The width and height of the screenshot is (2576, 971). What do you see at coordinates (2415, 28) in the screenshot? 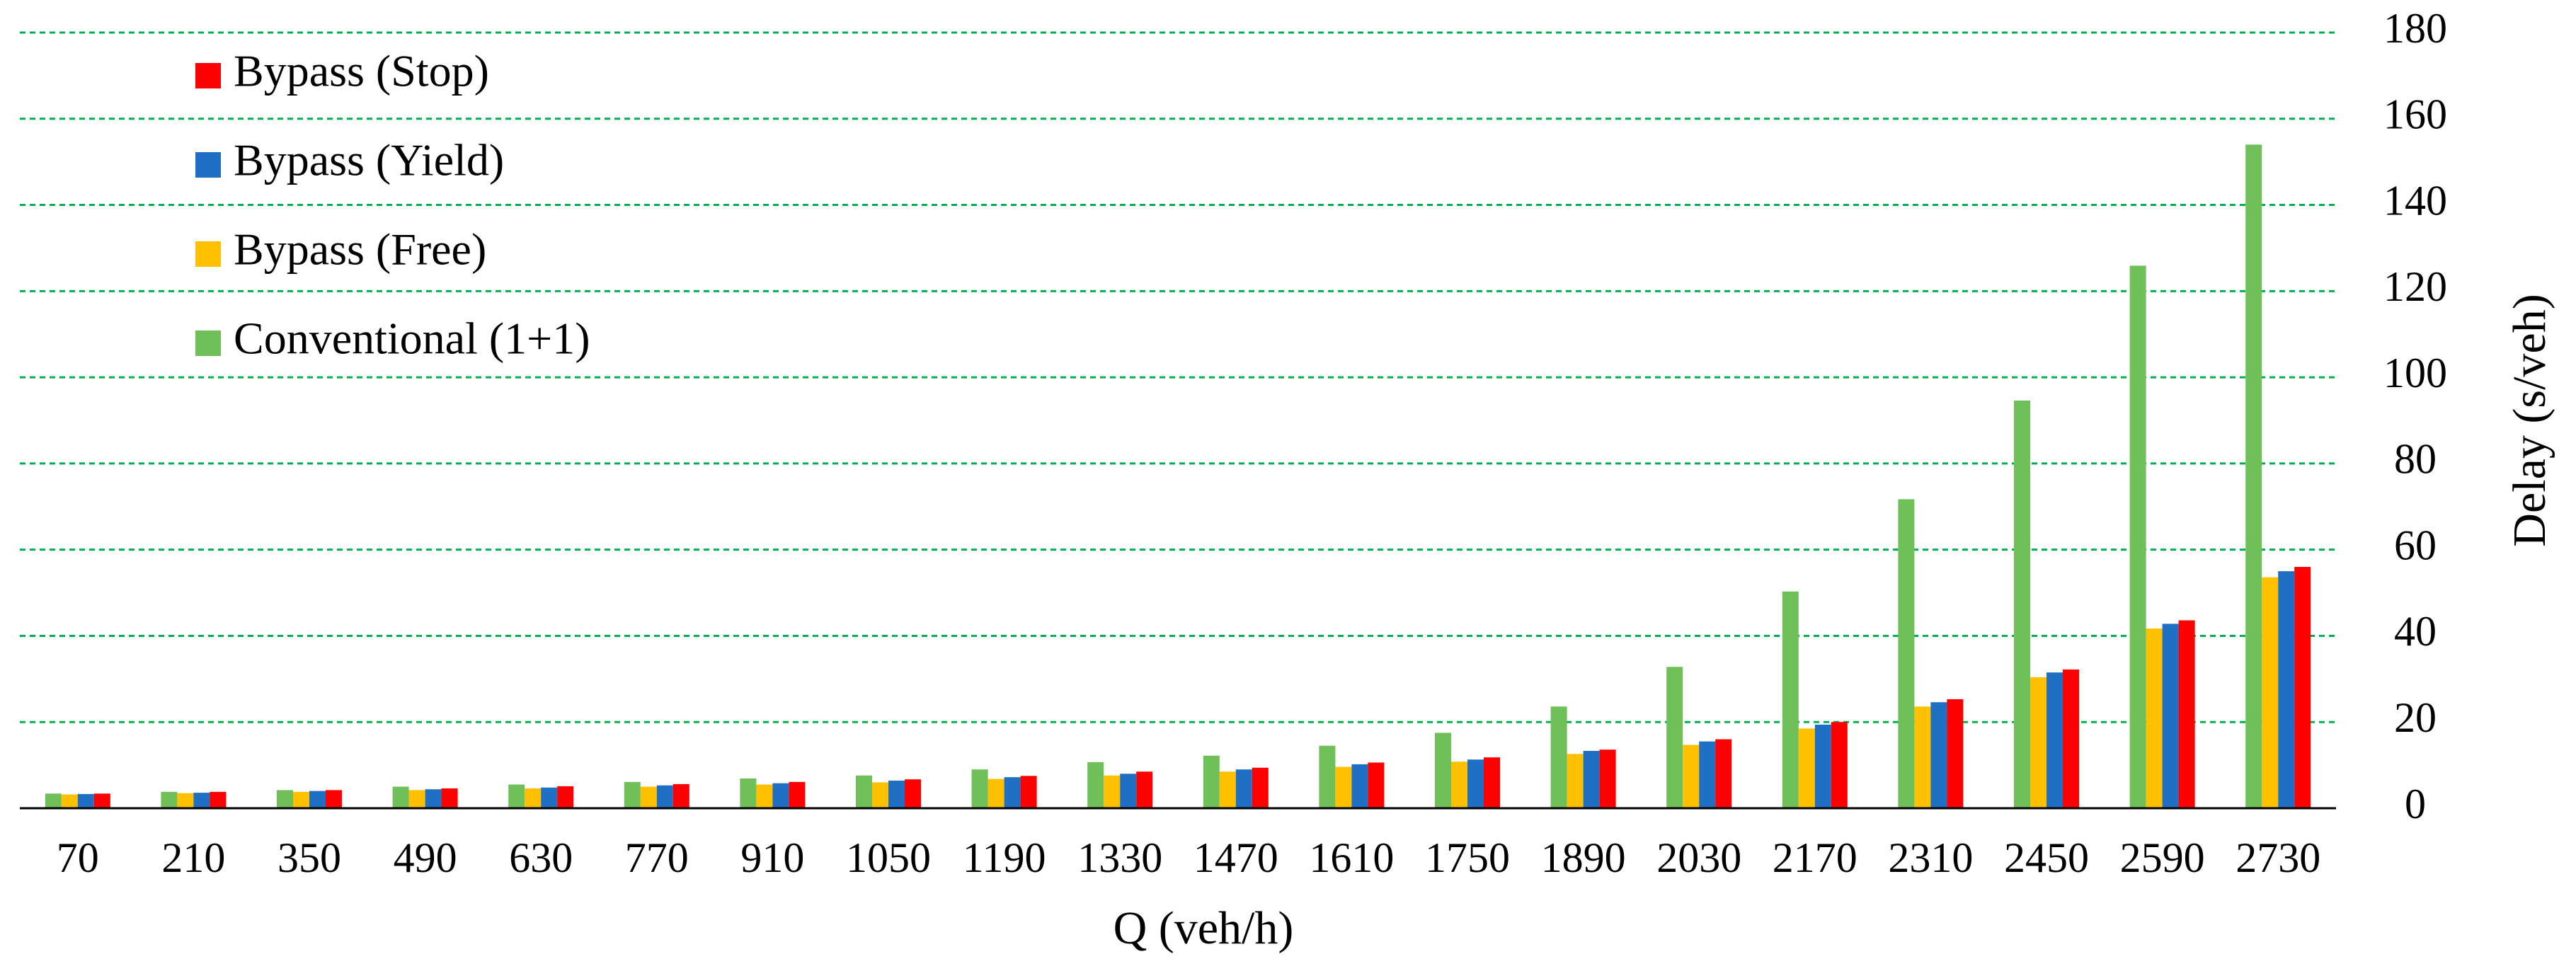
I see `y-tick-label: 180` at bounding box center [2415, 28].